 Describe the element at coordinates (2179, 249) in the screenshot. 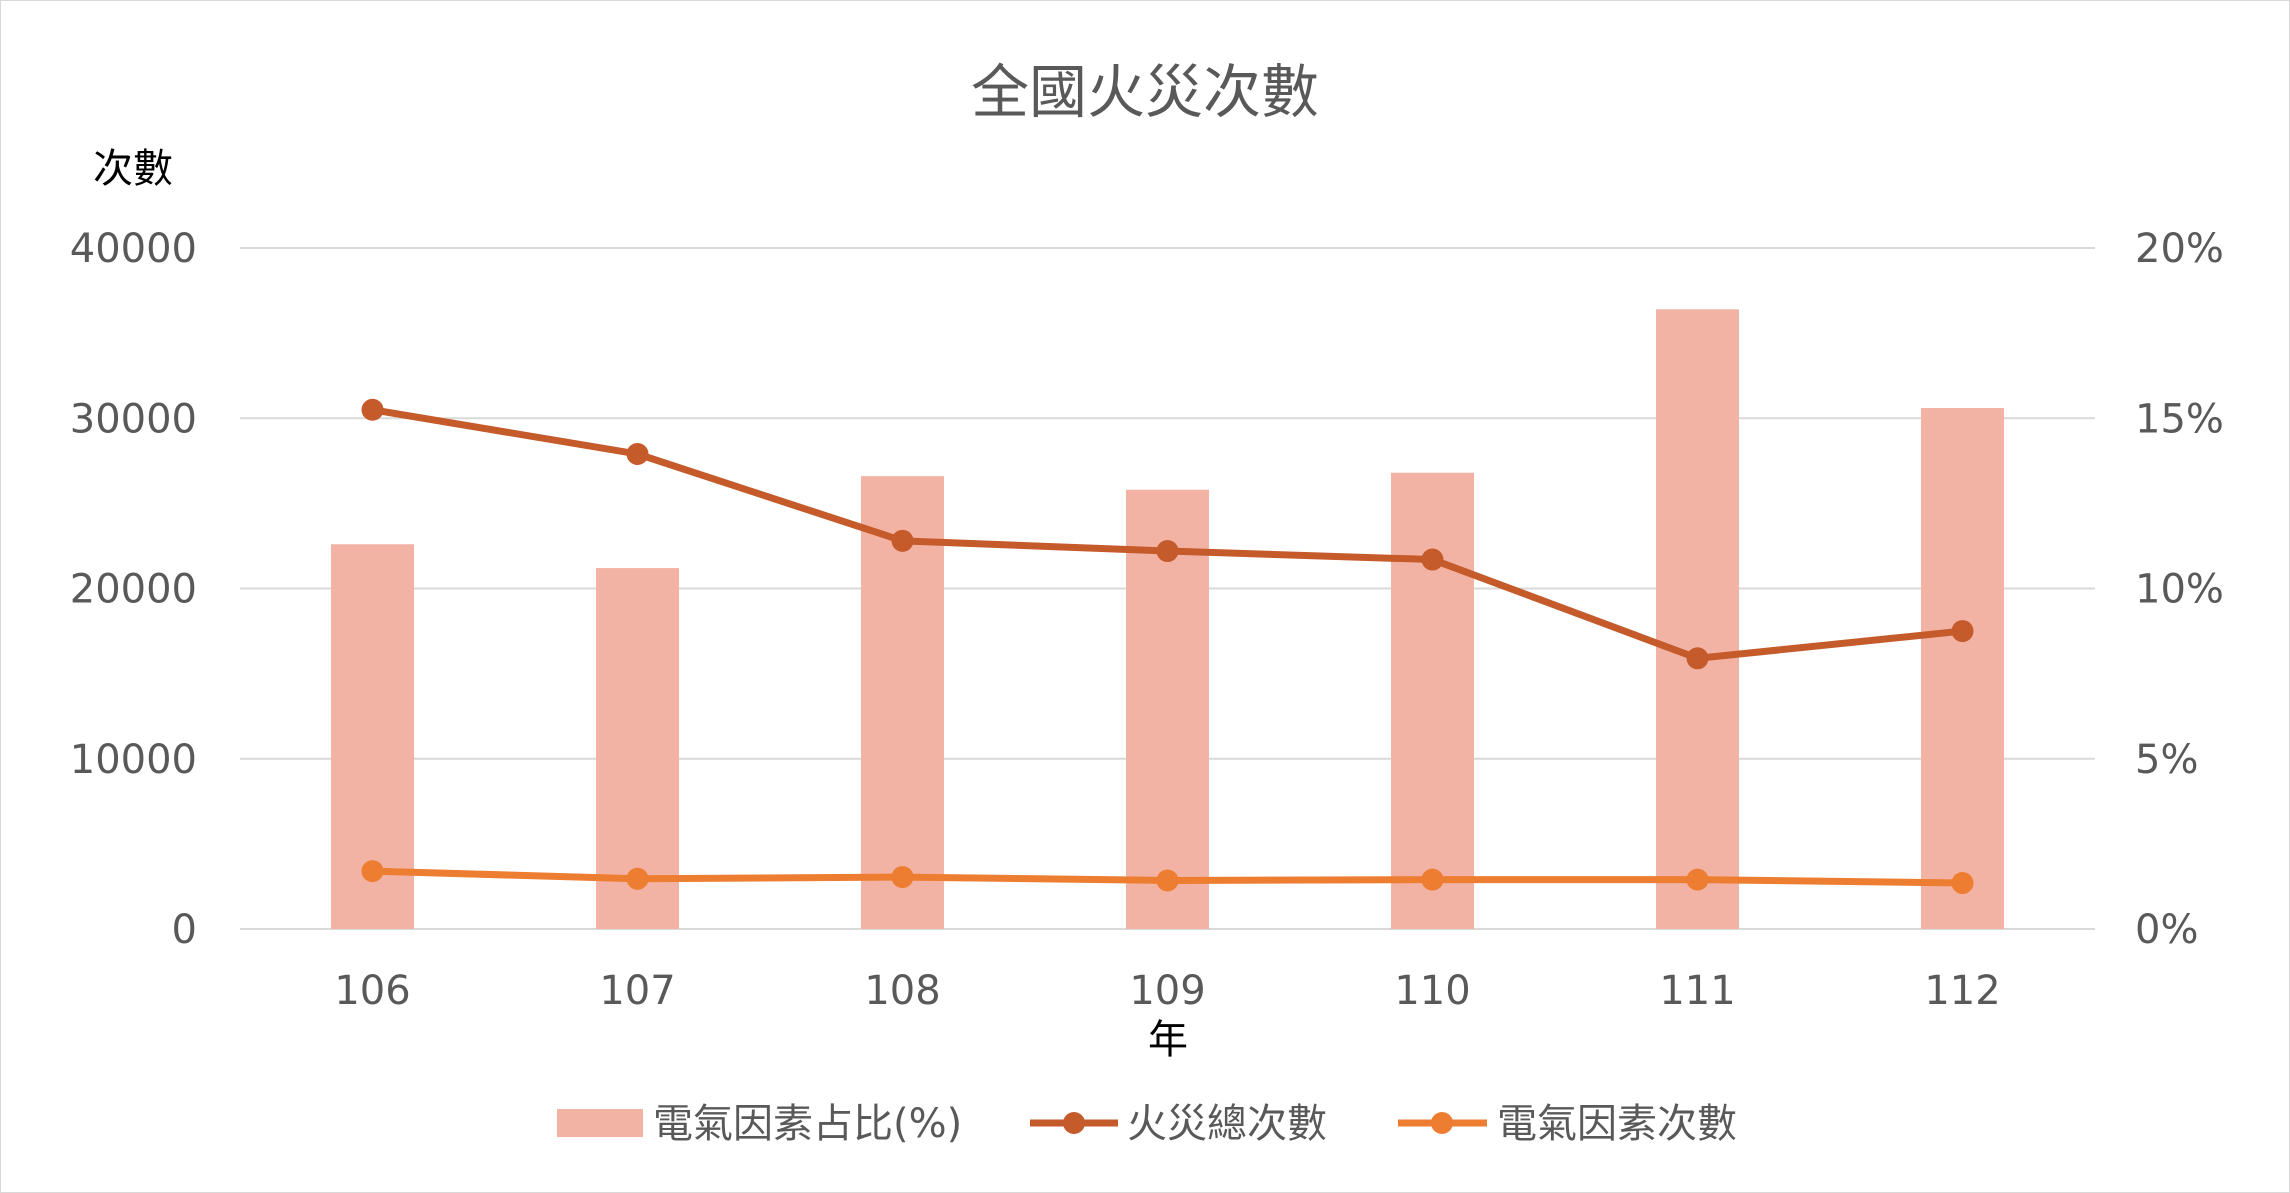

I see `y2-tick-label: 20%` at that location.